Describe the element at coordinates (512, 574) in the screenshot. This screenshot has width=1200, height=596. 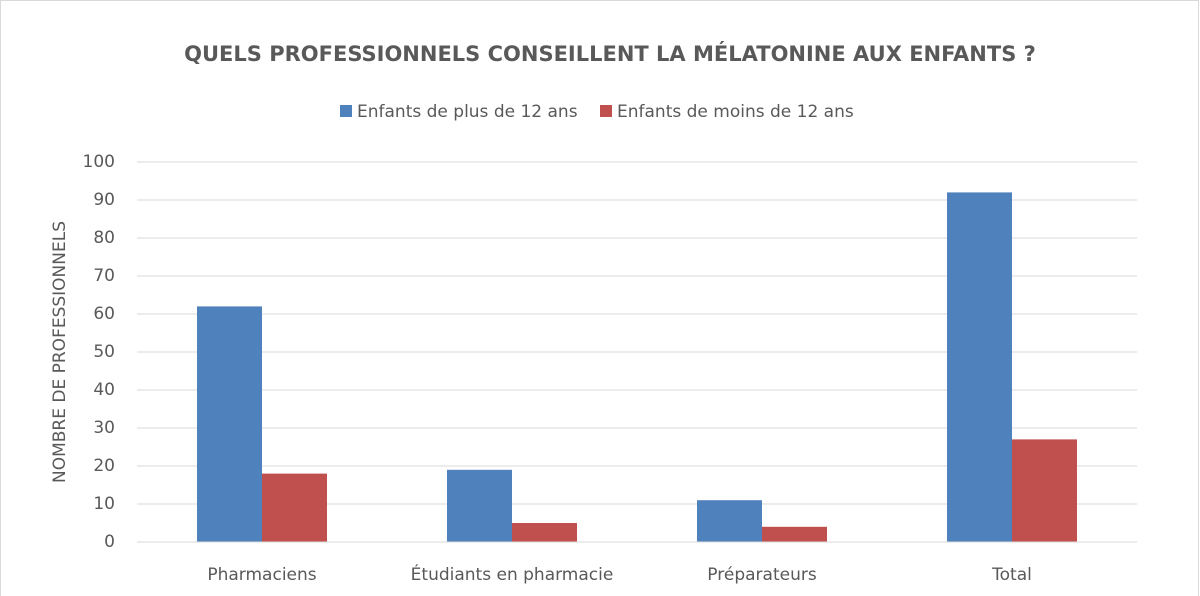
I see `x-tick-label: Étudiants en pharmacie` at that location.